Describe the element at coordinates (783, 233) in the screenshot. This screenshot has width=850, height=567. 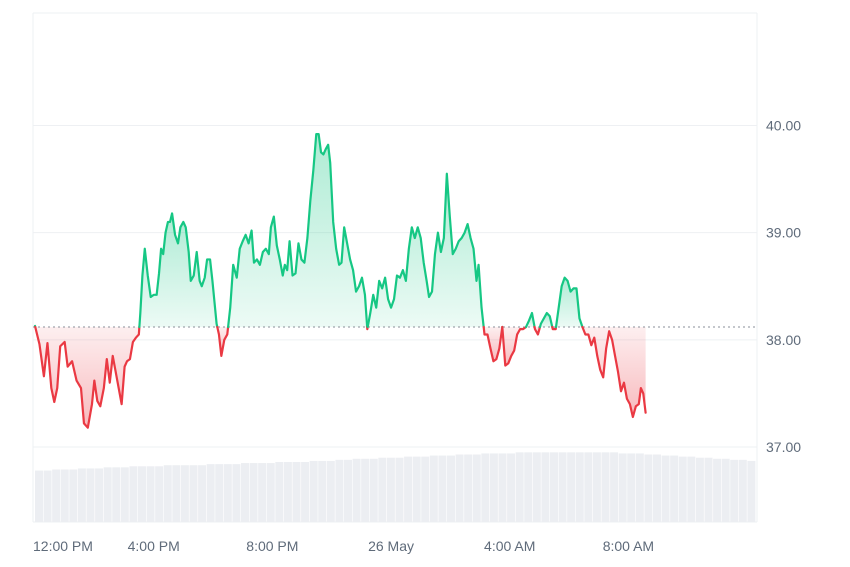
I see `y-tick-label: 39.00` at that location.